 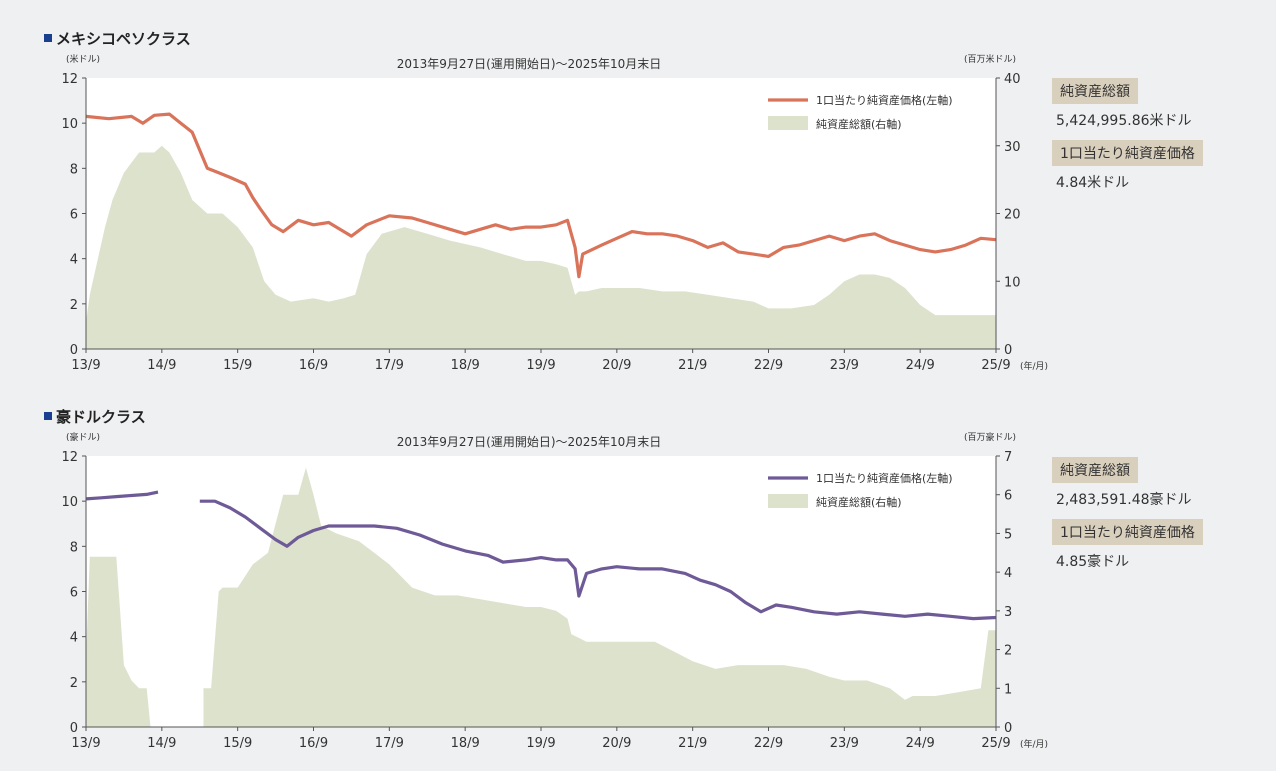 What do you see at coordinates (1124, 500) in the screenshot?
I see `aud-total-value: 2,483,591.48豪ドル` at bounding box center [1124, 500].